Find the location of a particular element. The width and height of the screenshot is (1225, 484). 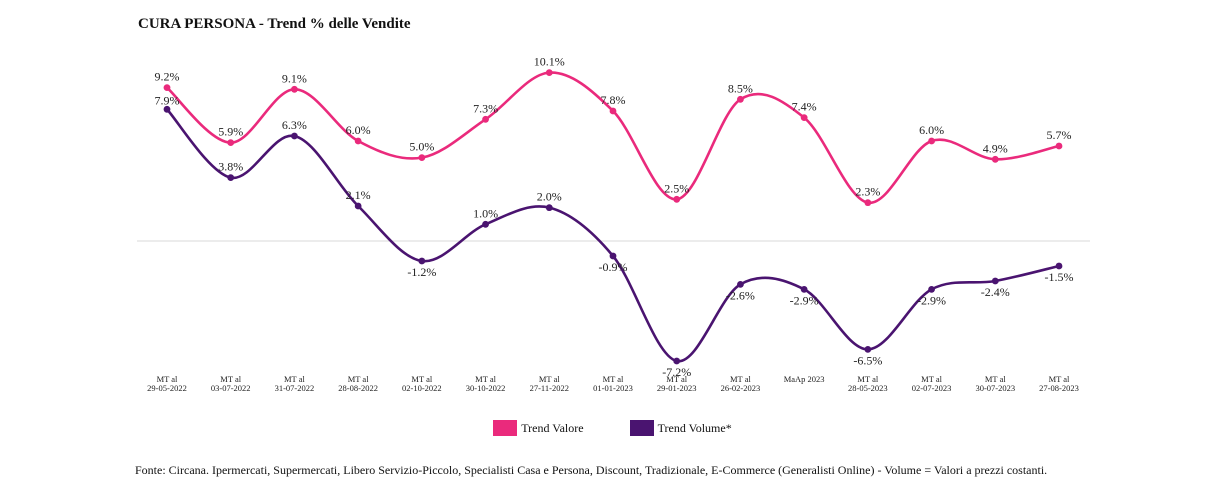

x-tick-label: 27-08-2023 is located at coordinates (1059, 388).